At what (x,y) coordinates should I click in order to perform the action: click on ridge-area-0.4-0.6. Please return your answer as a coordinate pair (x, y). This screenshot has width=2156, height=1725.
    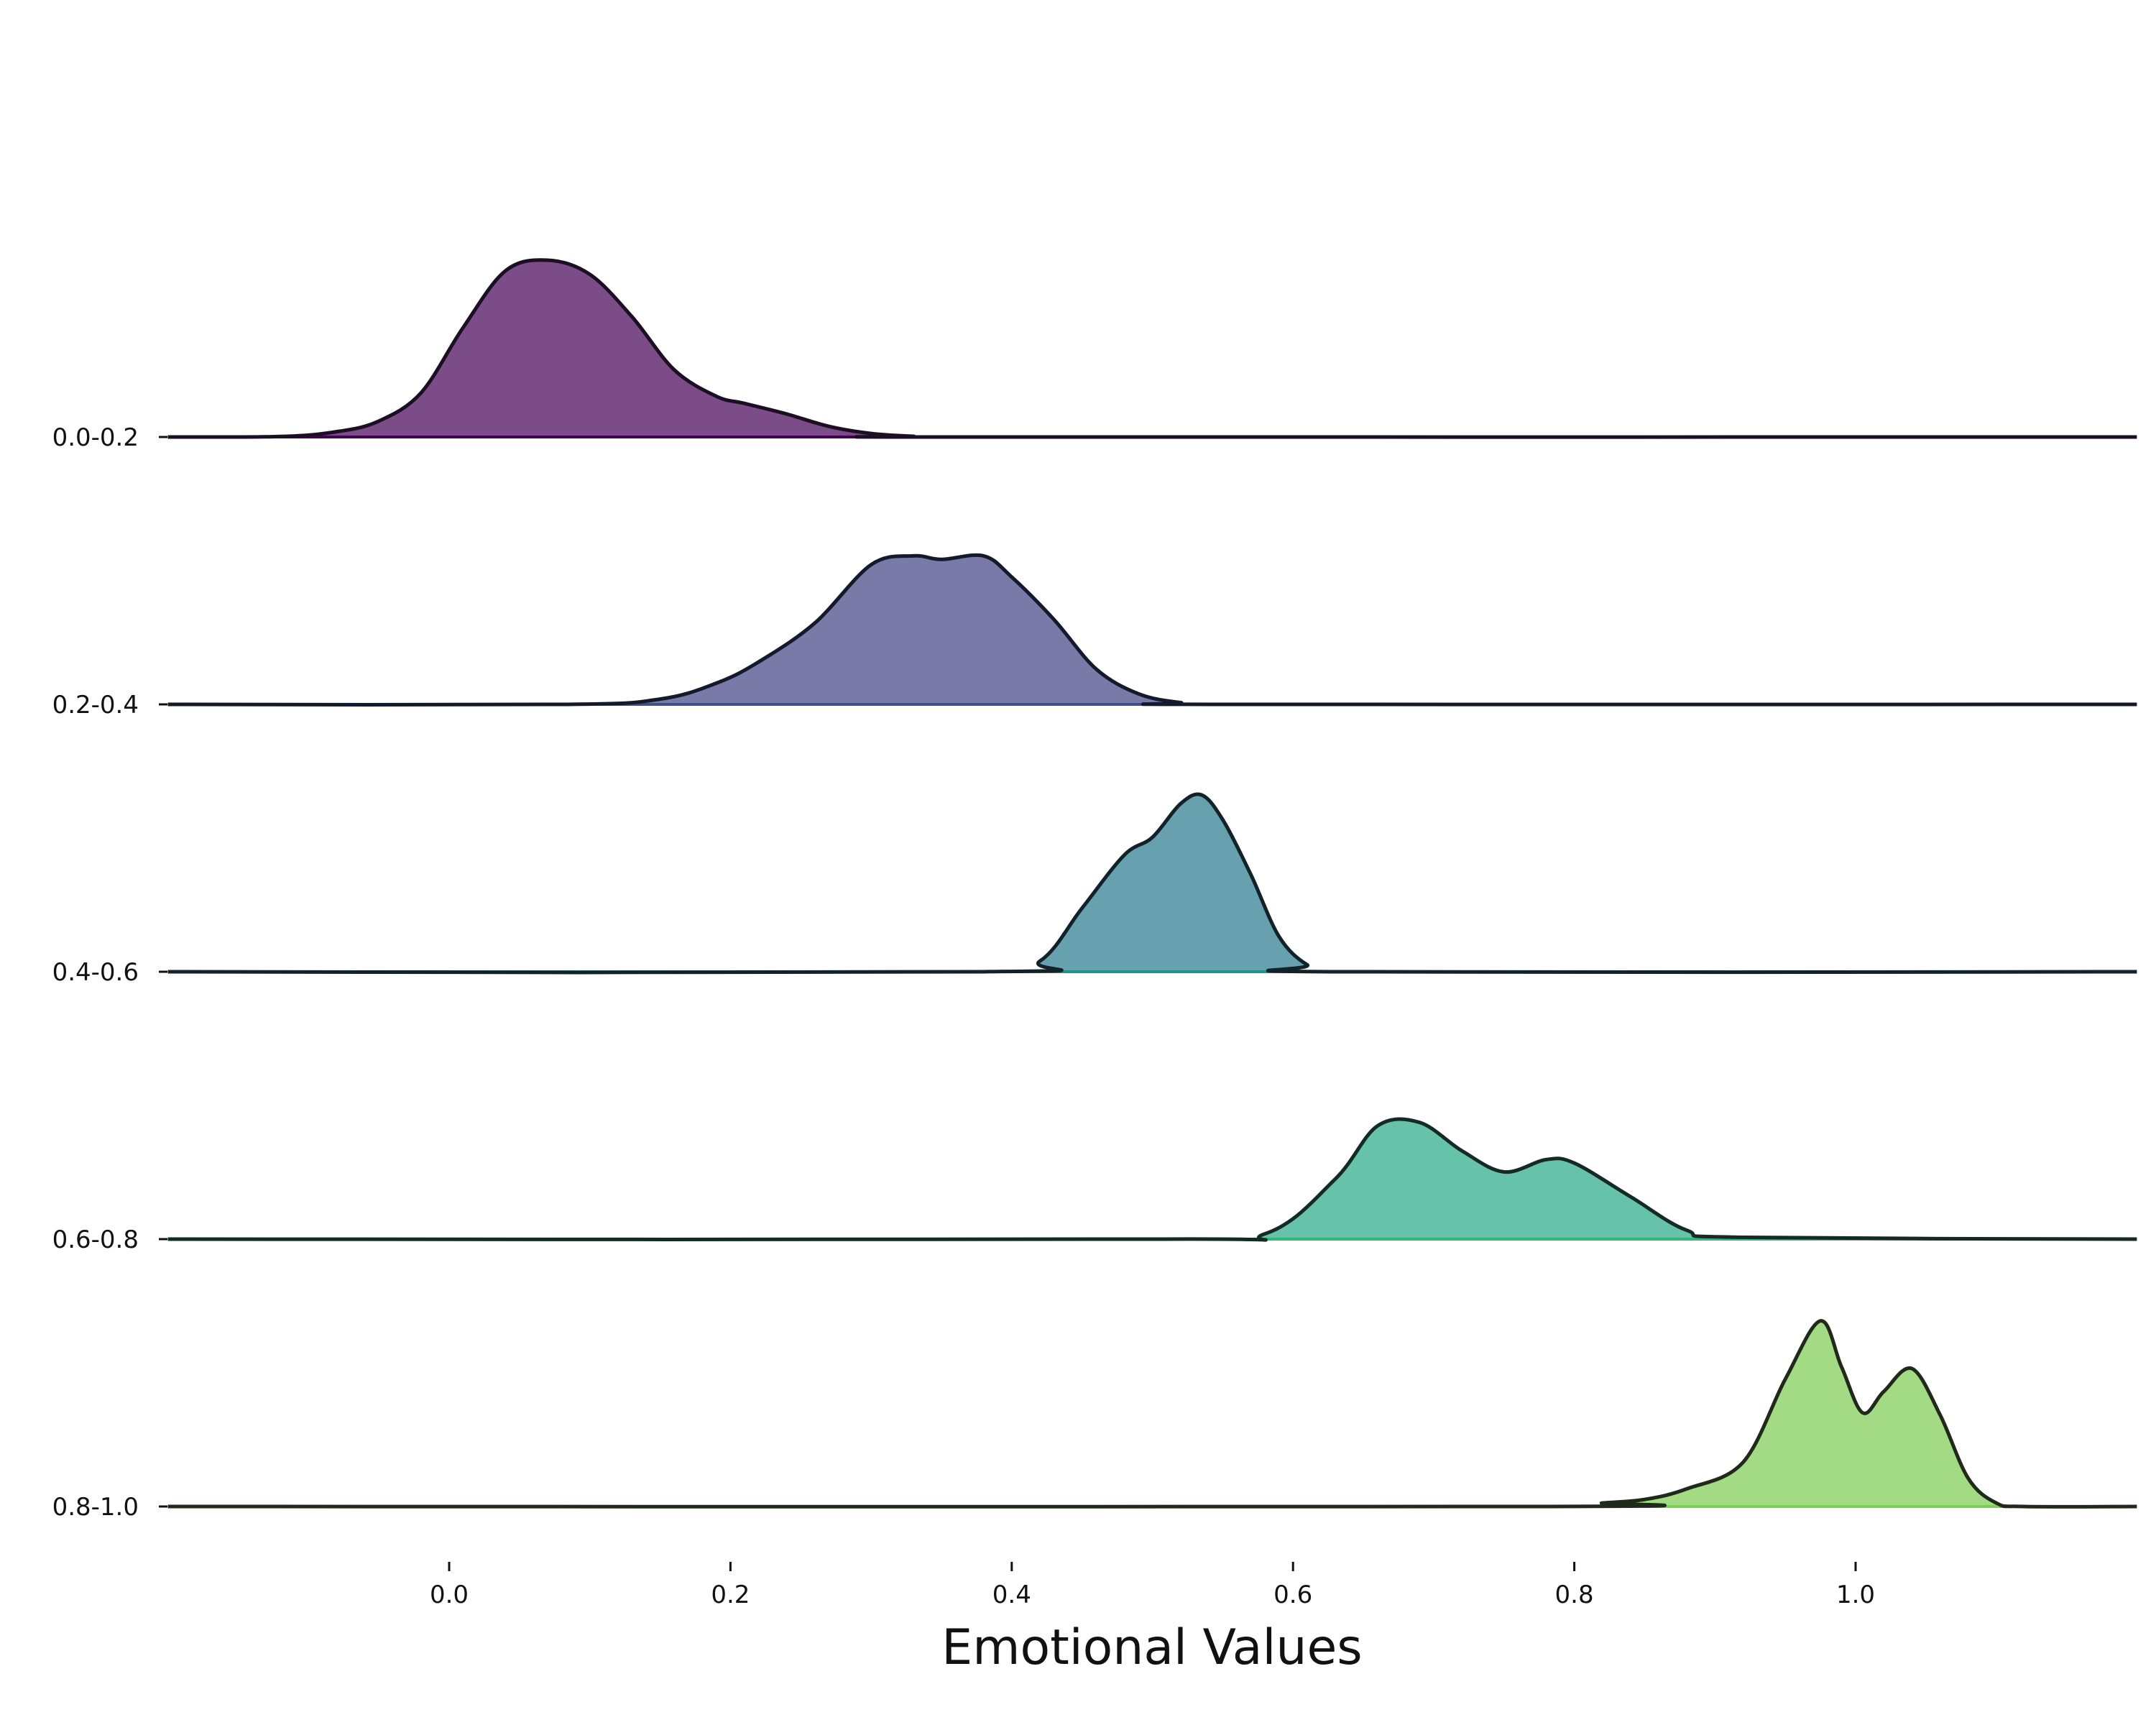
    Looking at the image, I should click on (1152, 883).